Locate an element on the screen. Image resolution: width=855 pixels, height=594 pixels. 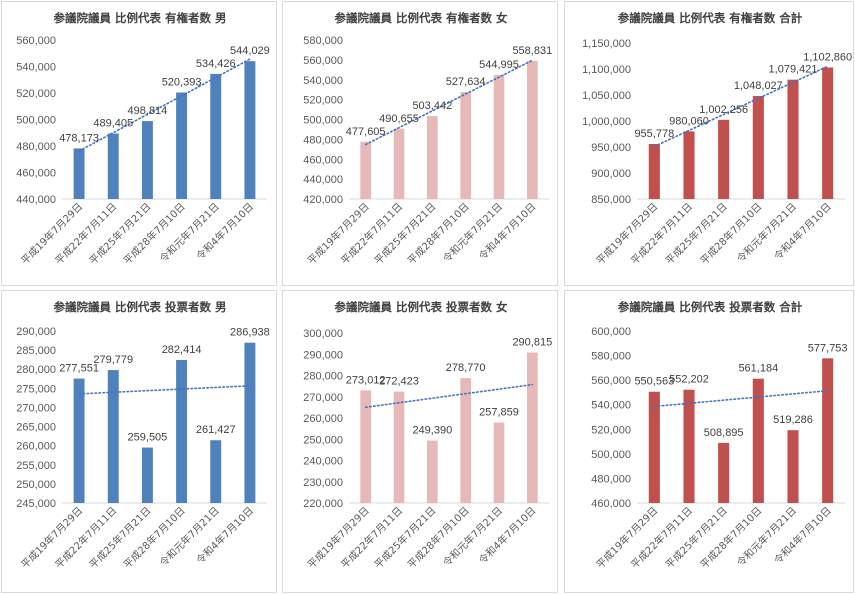
data-label: 259,505 is located at coordinates (148, 438).